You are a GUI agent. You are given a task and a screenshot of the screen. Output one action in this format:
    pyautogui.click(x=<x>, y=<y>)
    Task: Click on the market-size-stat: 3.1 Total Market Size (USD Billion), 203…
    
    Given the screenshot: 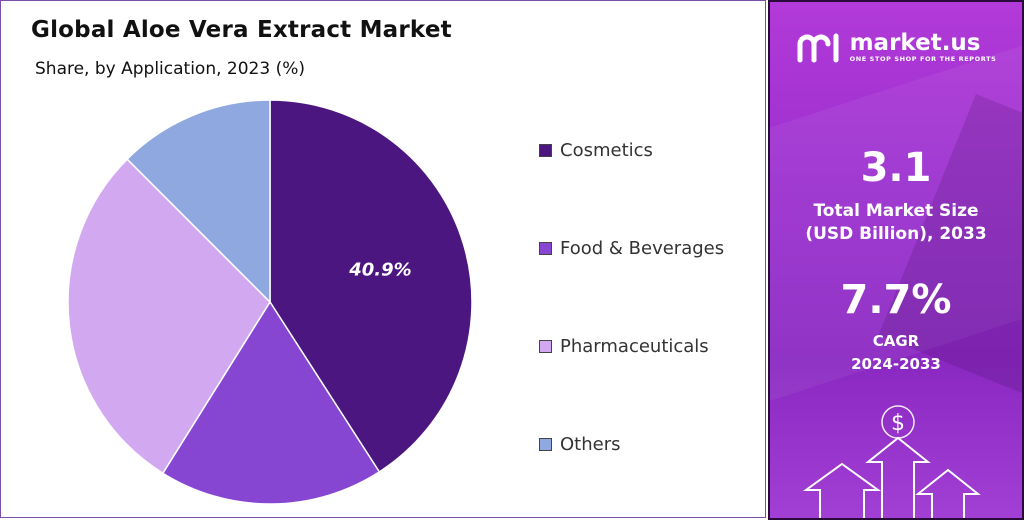 What is the action you would take?
    pyautogui.click(x=896, y=196)
    